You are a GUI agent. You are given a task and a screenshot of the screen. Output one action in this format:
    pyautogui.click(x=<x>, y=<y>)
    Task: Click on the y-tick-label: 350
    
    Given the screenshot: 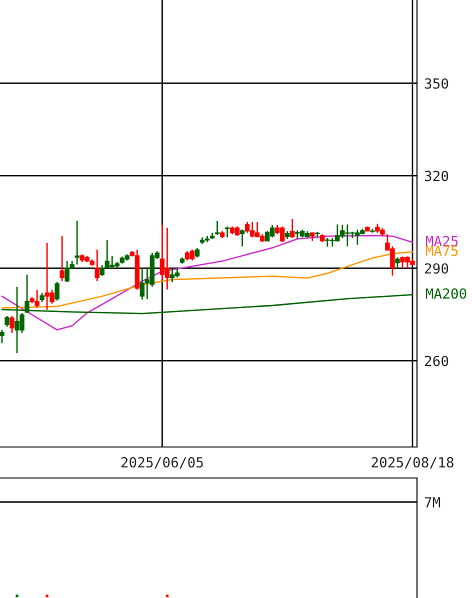 What is the action you would take?
    pyautogui.click(x=436, y=83)
    